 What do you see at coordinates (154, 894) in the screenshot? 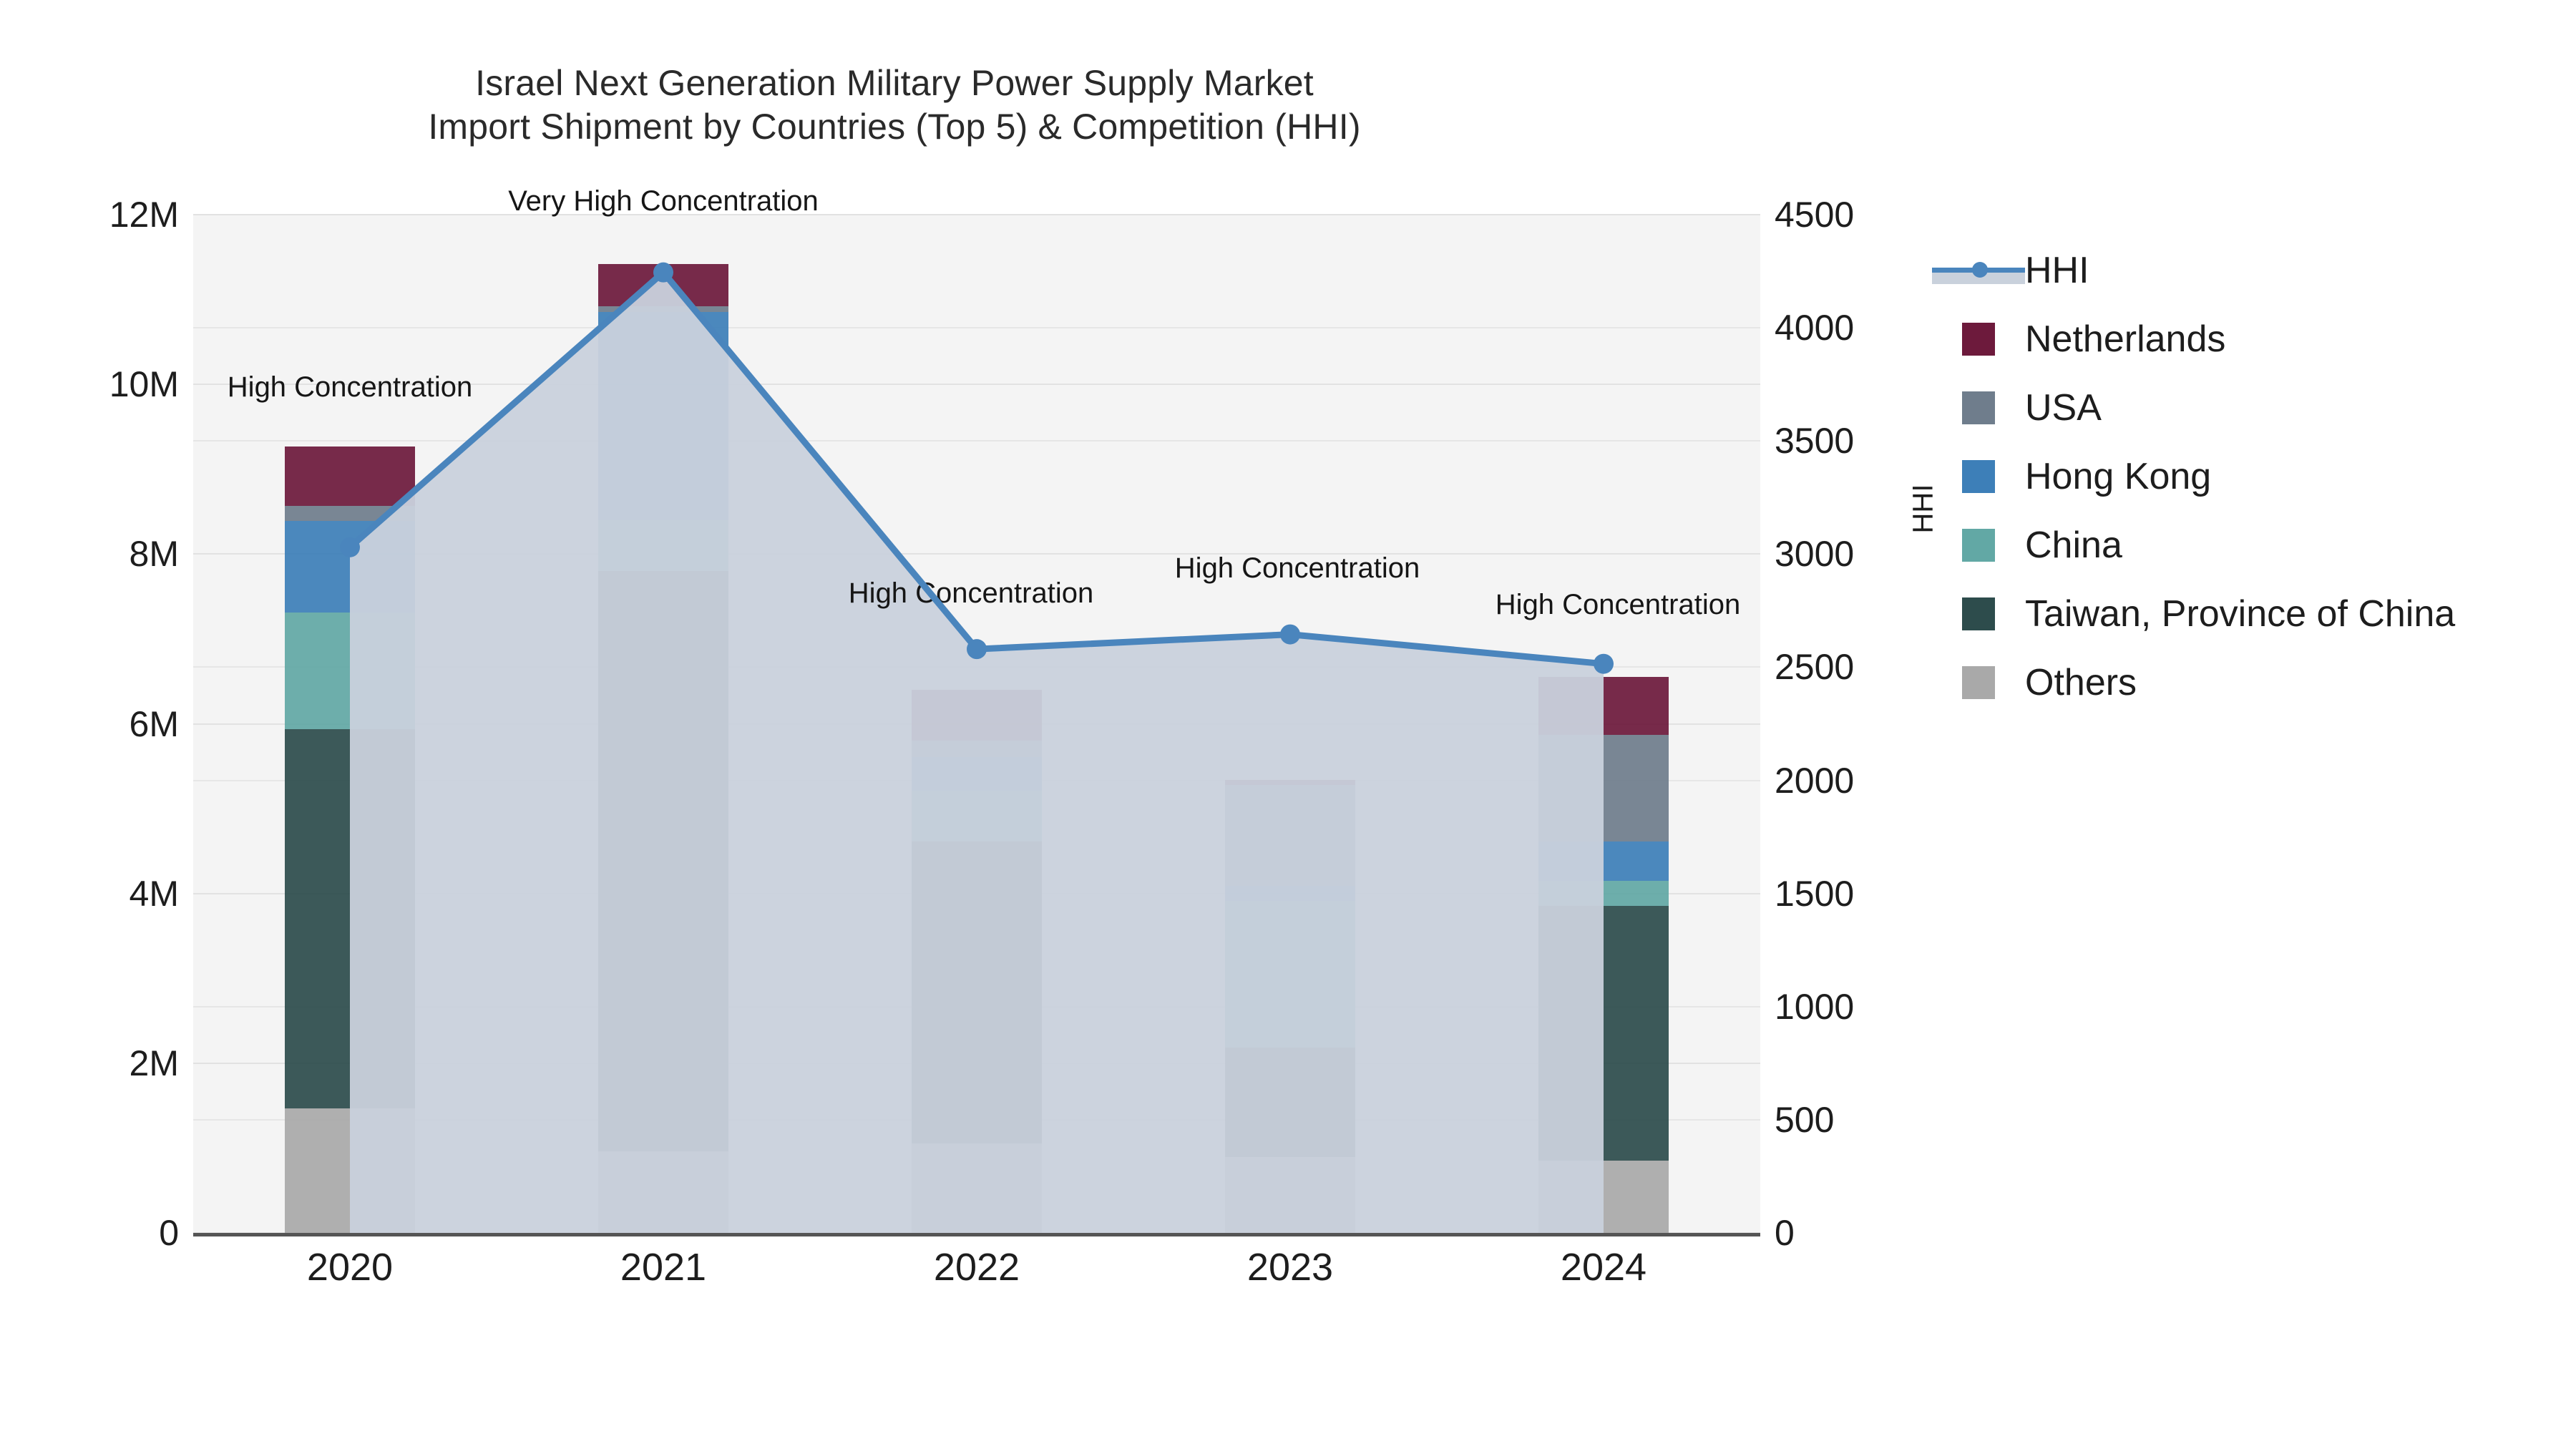
I see `y-tick-4M: 4M` at bounding box center [154, 894].